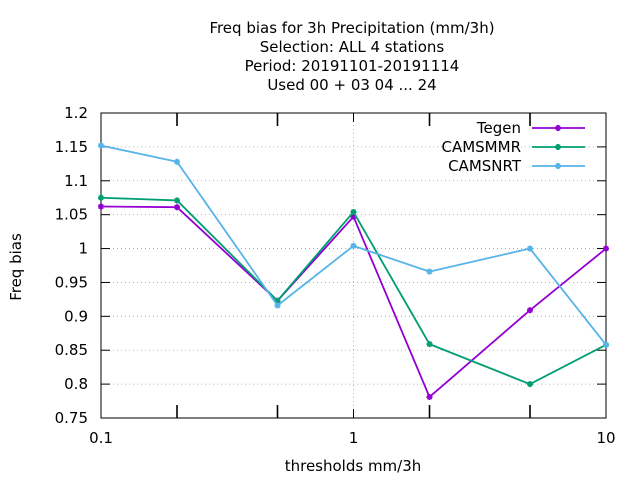  Describe the element at coordinates (71, 418) in the screenshot. I see `y-tick-label: 0.75` at that location.